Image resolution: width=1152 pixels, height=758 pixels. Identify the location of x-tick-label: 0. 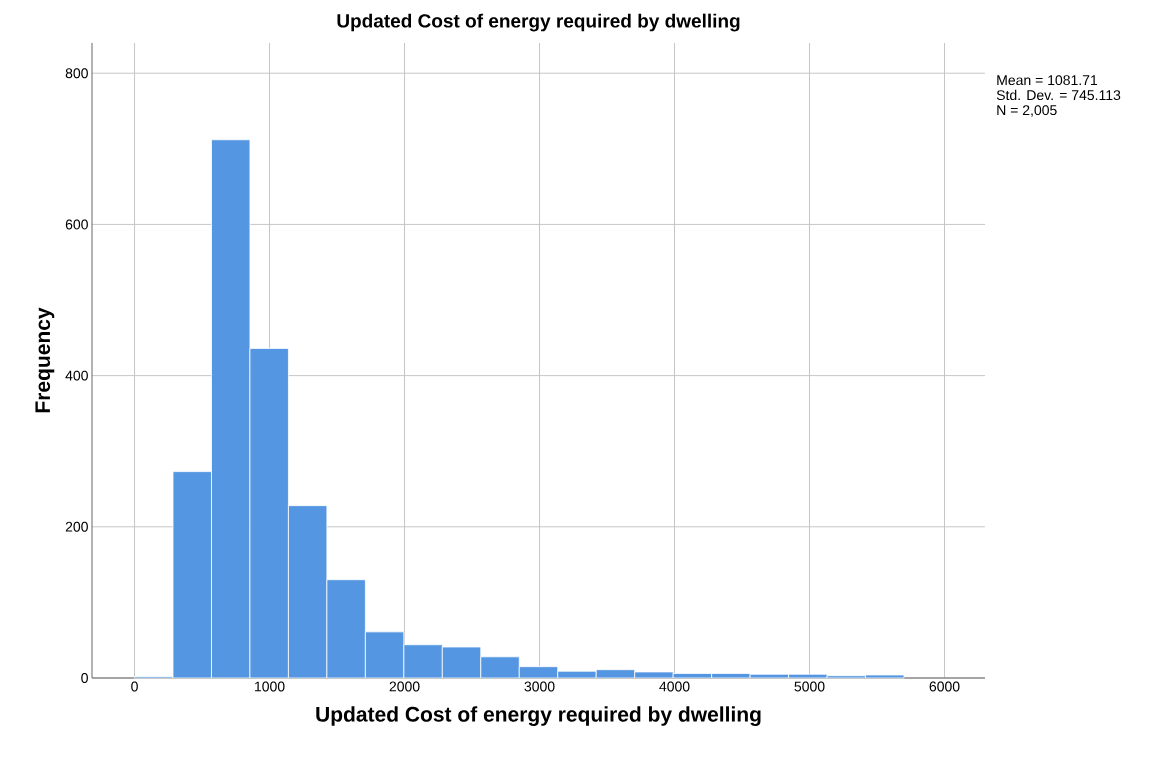
(134, 686).